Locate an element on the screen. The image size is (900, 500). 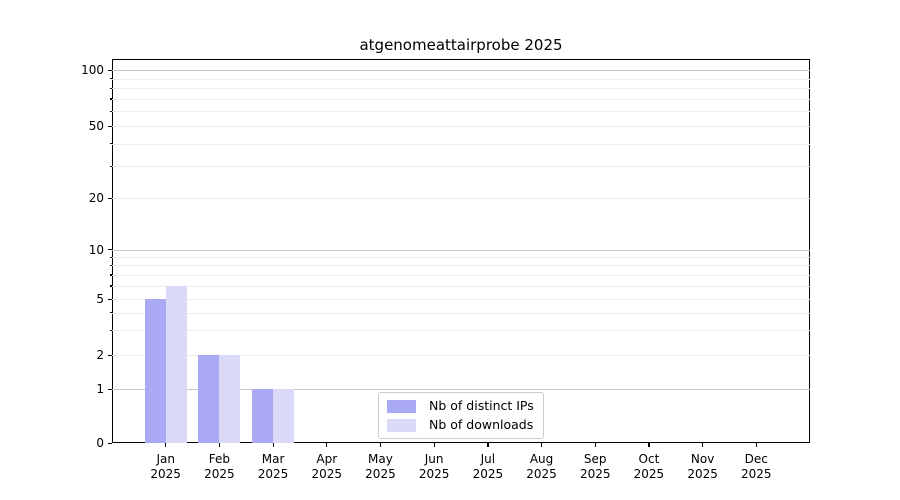
y-tick-label: 2 is located at coordinates (100, 355).